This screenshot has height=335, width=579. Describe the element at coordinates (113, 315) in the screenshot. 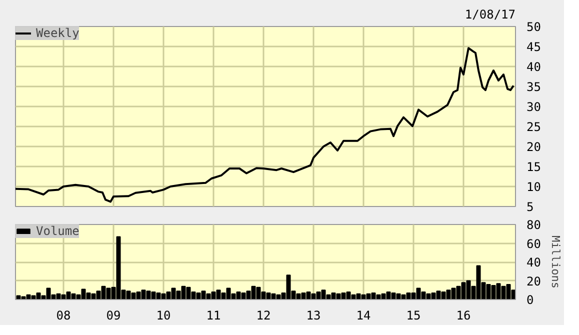

I see `x-tick-label: 09` at that location.